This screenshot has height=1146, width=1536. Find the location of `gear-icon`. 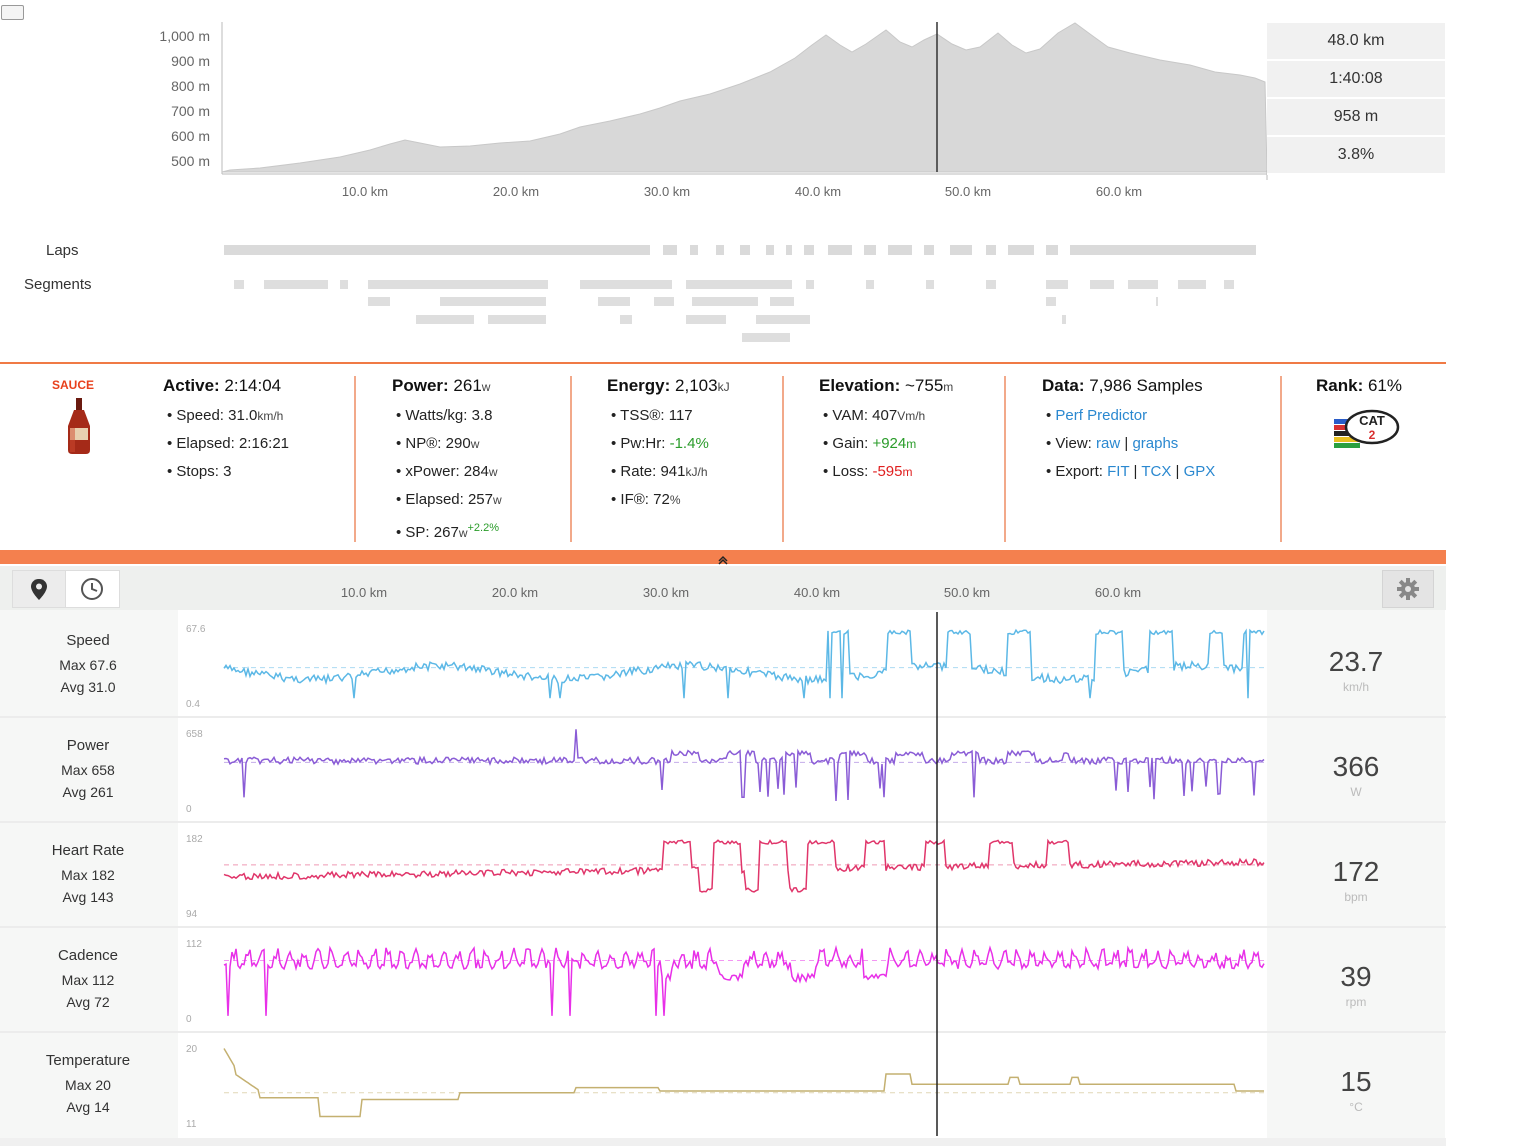

gear-icon is located at coordinates (1408, 589).